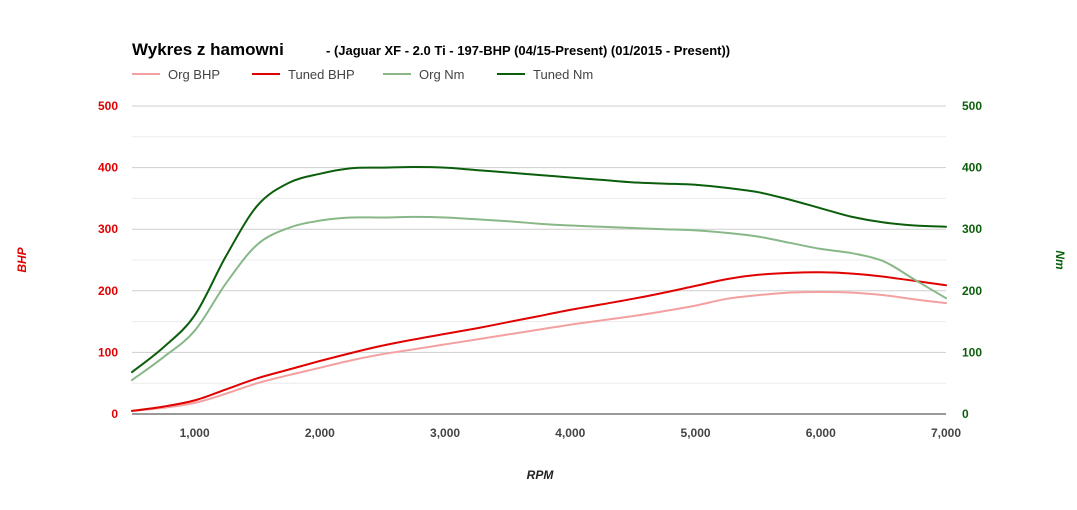 The image size is (1077, 510). I want to click on y-axis-right-title: Nm, so click(1060, 260).